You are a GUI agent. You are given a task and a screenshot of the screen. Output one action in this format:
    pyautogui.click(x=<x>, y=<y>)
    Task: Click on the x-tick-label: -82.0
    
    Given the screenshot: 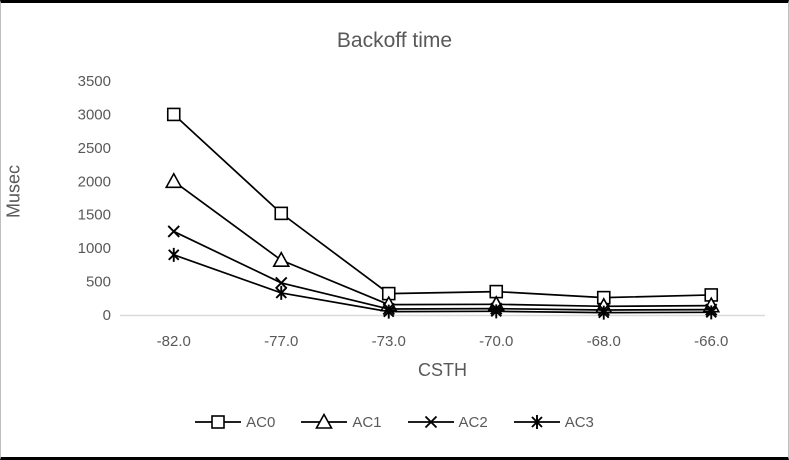 What is the action you would take?
    pyautogui.click(x=174, y=341)
    